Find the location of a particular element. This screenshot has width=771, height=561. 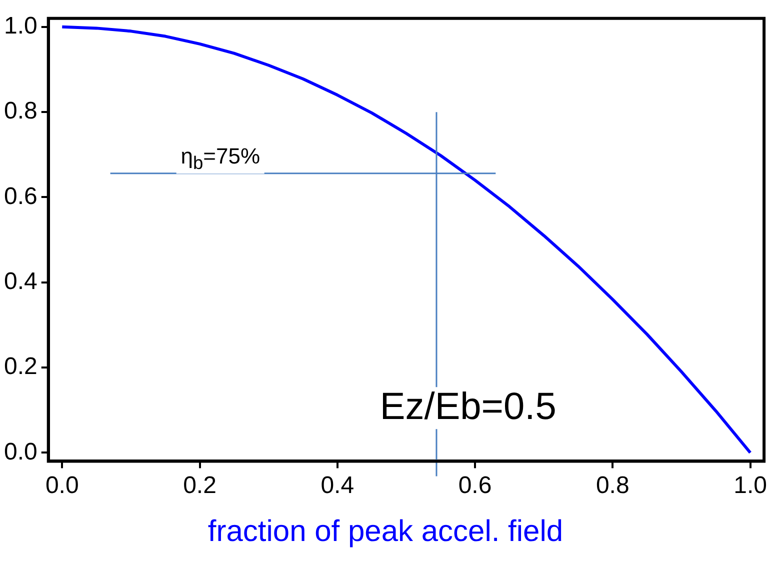

y-tick-label: 0.4 is located at coordinates (21, 281).